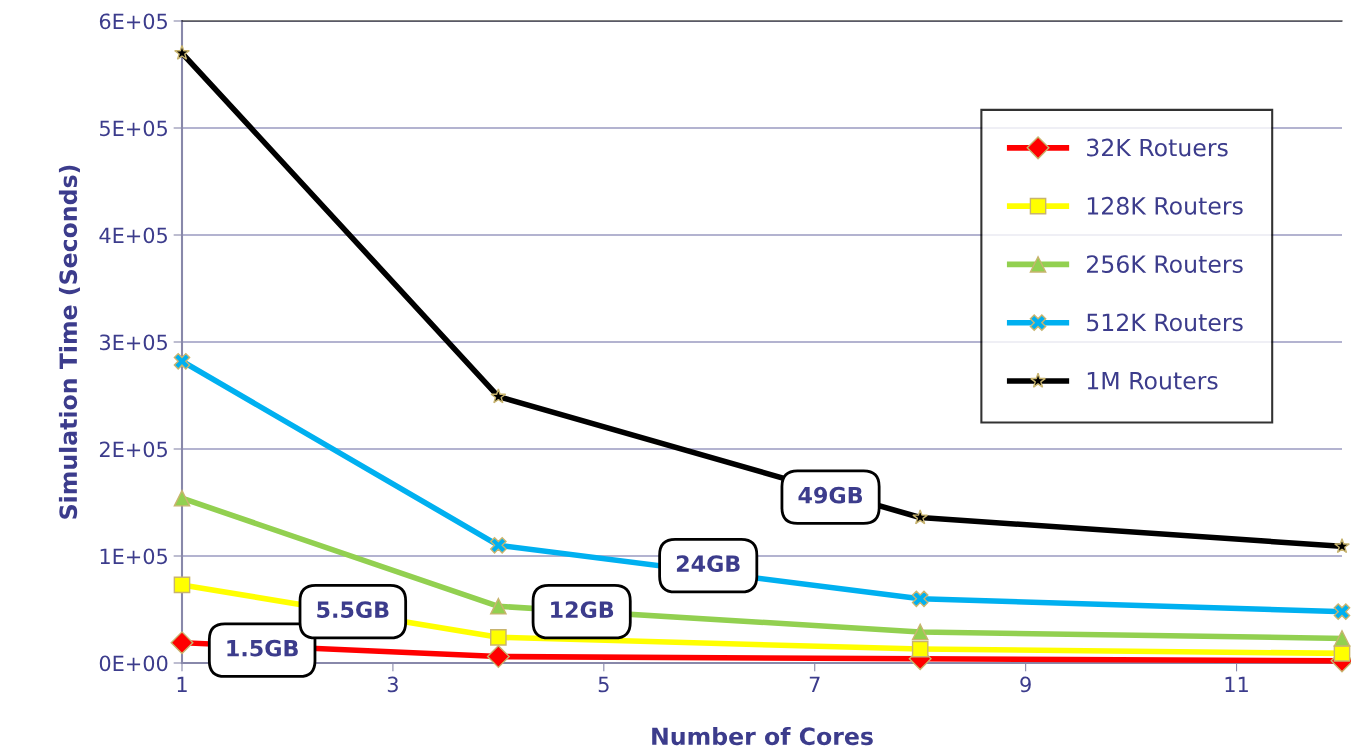 This screenshot has height=753, width=1351. I want to click on x-axis-title: Number of Cores, so click(762, 736).